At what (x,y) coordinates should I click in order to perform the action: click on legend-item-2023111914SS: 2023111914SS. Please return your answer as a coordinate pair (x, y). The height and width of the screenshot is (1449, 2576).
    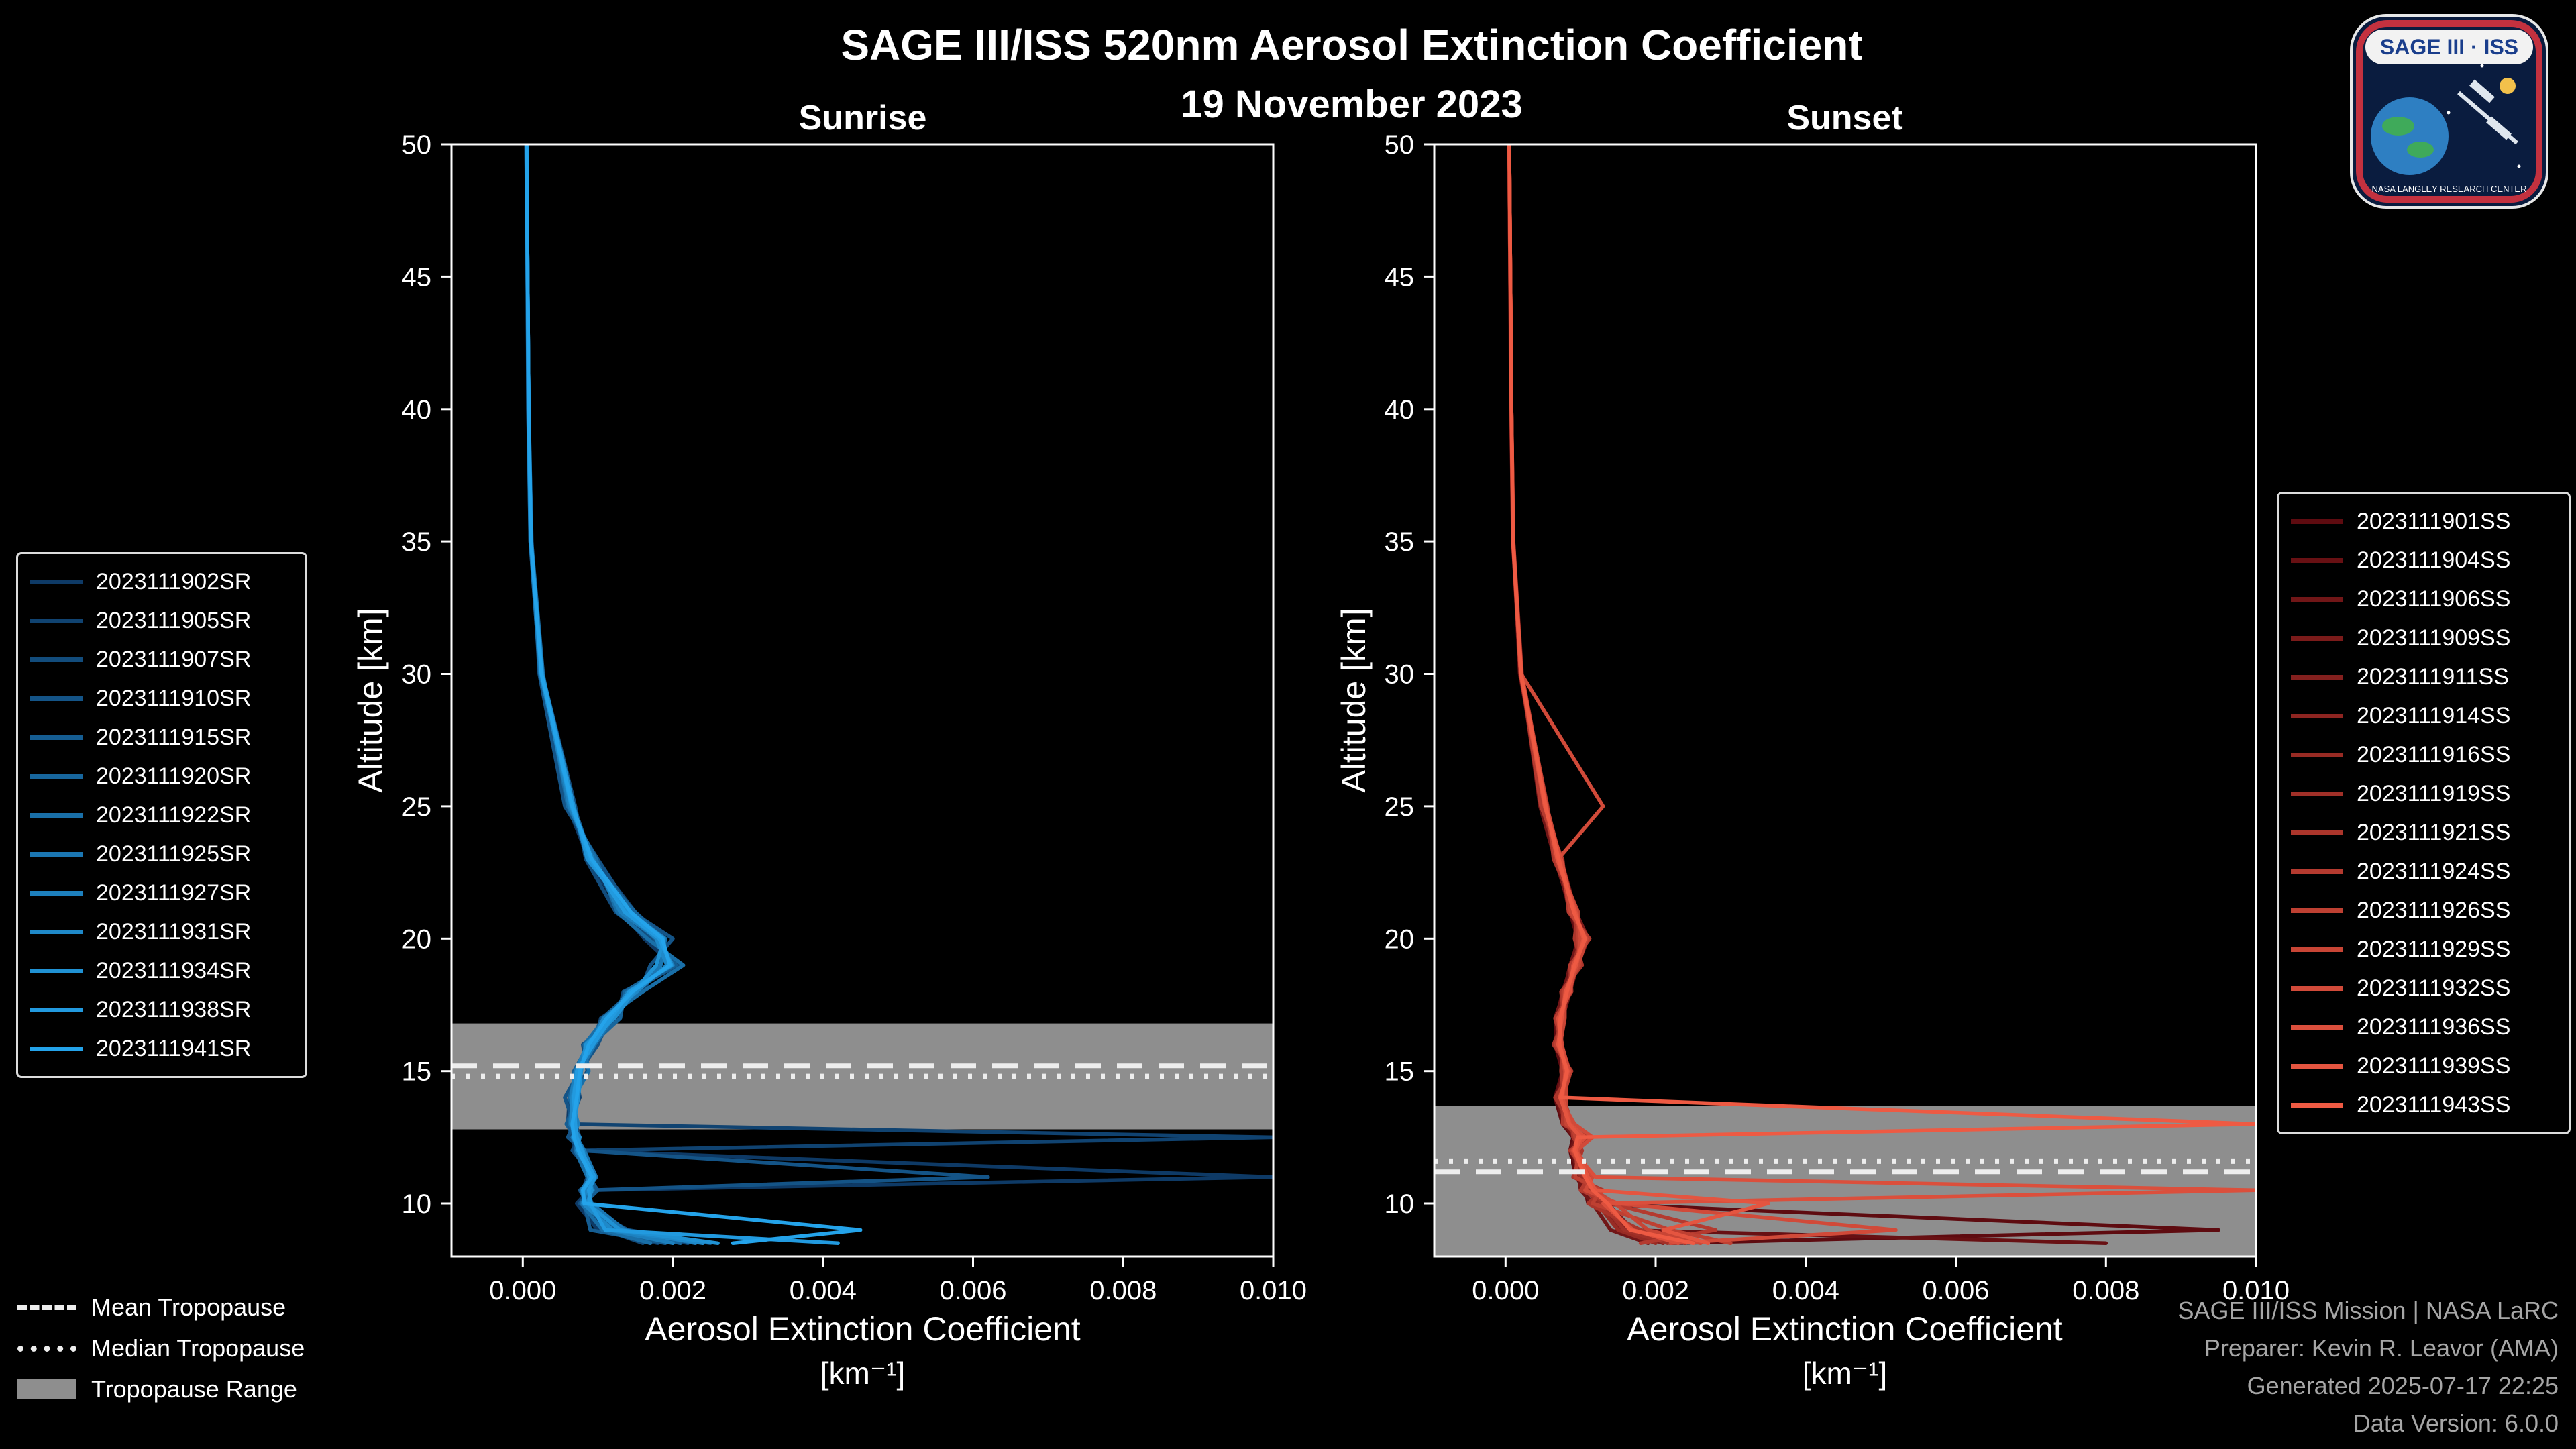
    Looking at the image, I should click on (2424, 715).